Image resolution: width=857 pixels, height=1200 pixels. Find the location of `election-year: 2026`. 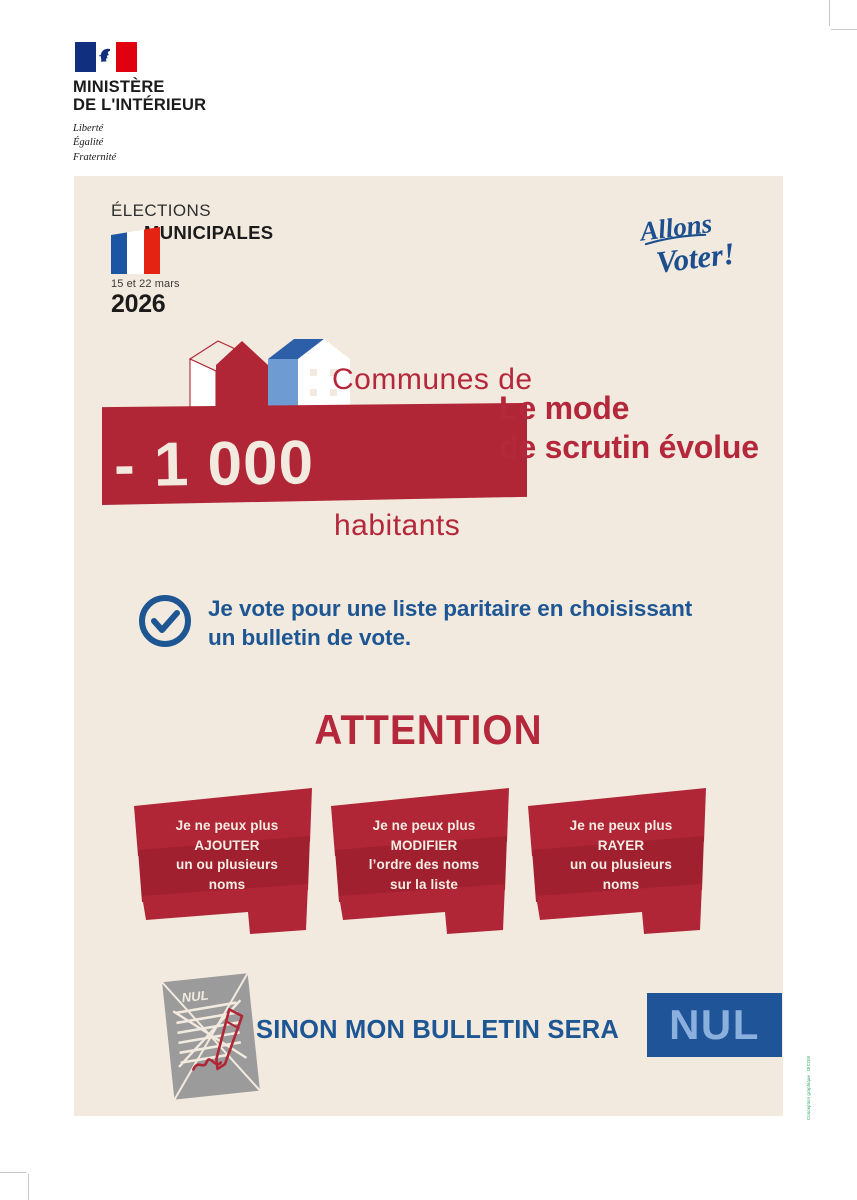

election-year: 2026 is located at coordinates (138, 304).